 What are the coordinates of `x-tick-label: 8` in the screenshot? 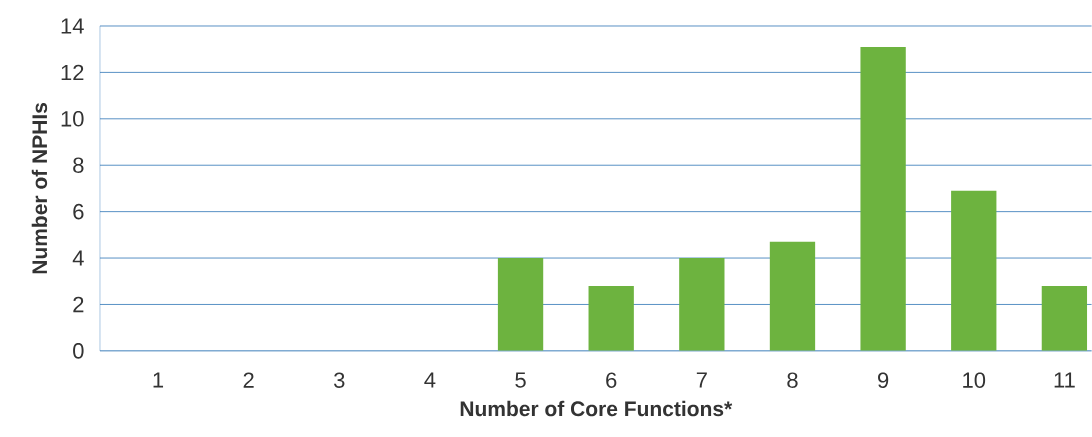 It's located at (792, 380).